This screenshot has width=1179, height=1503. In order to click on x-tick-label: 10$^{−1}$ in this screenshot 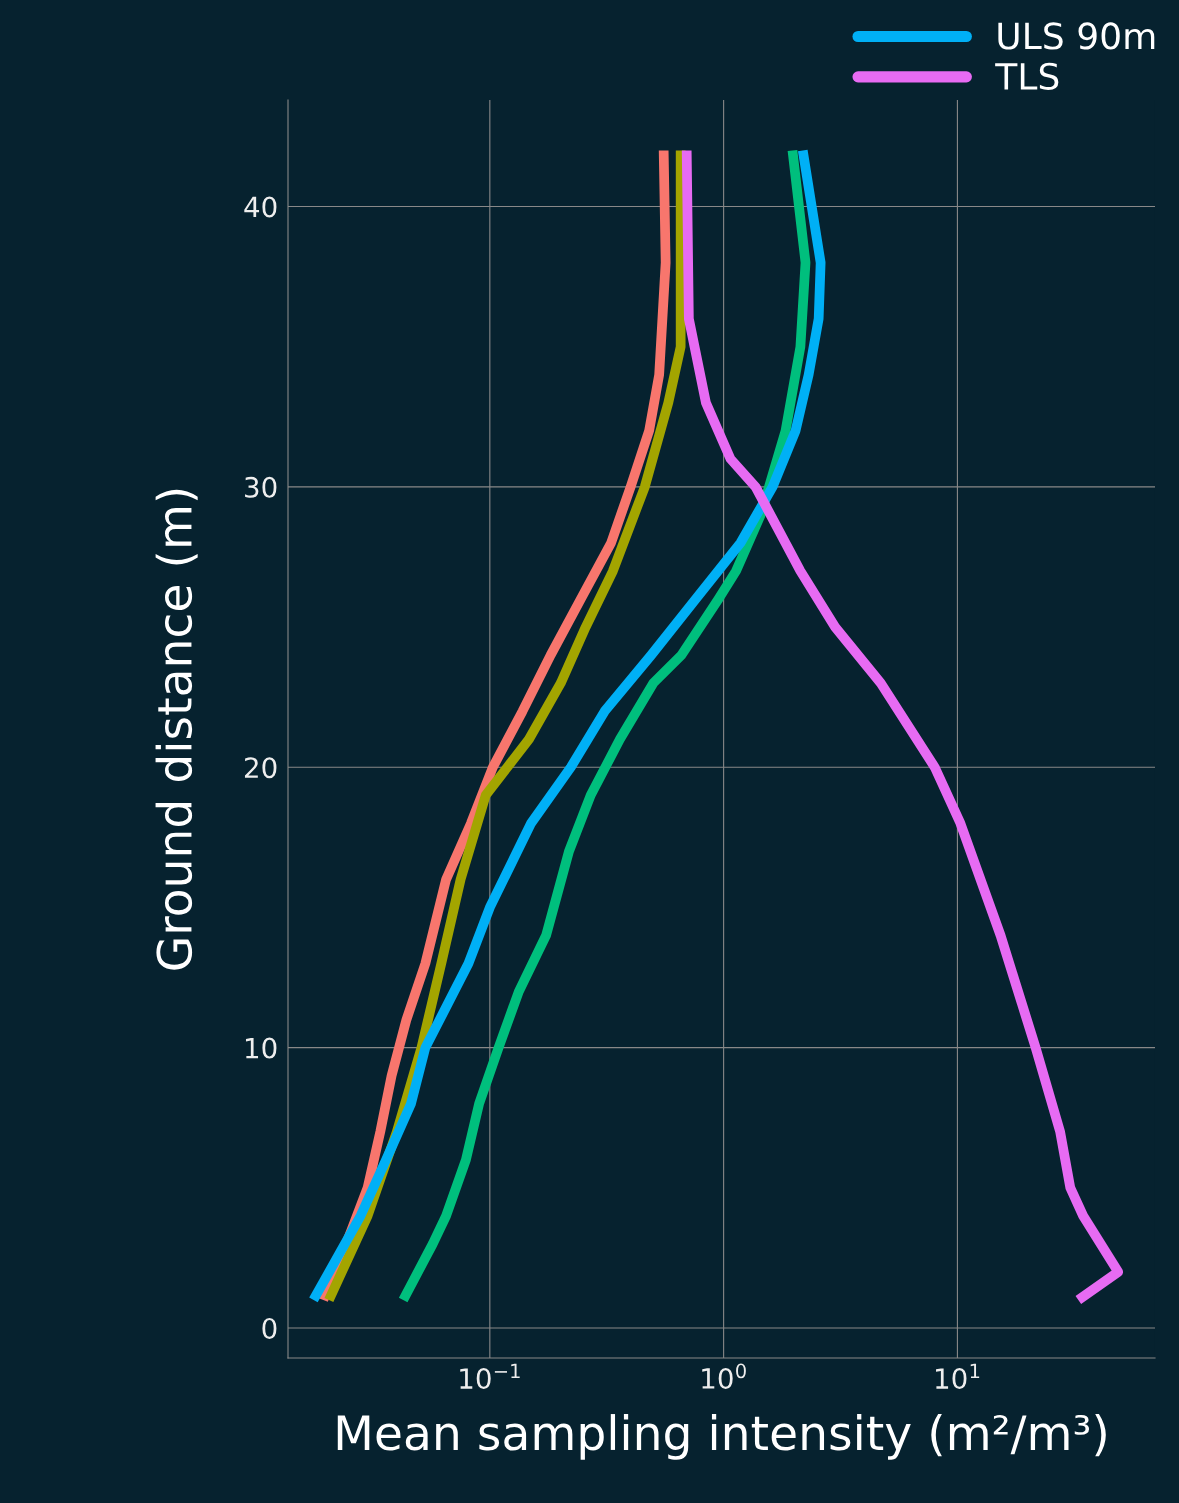, I will do `click(490, 1376)`.